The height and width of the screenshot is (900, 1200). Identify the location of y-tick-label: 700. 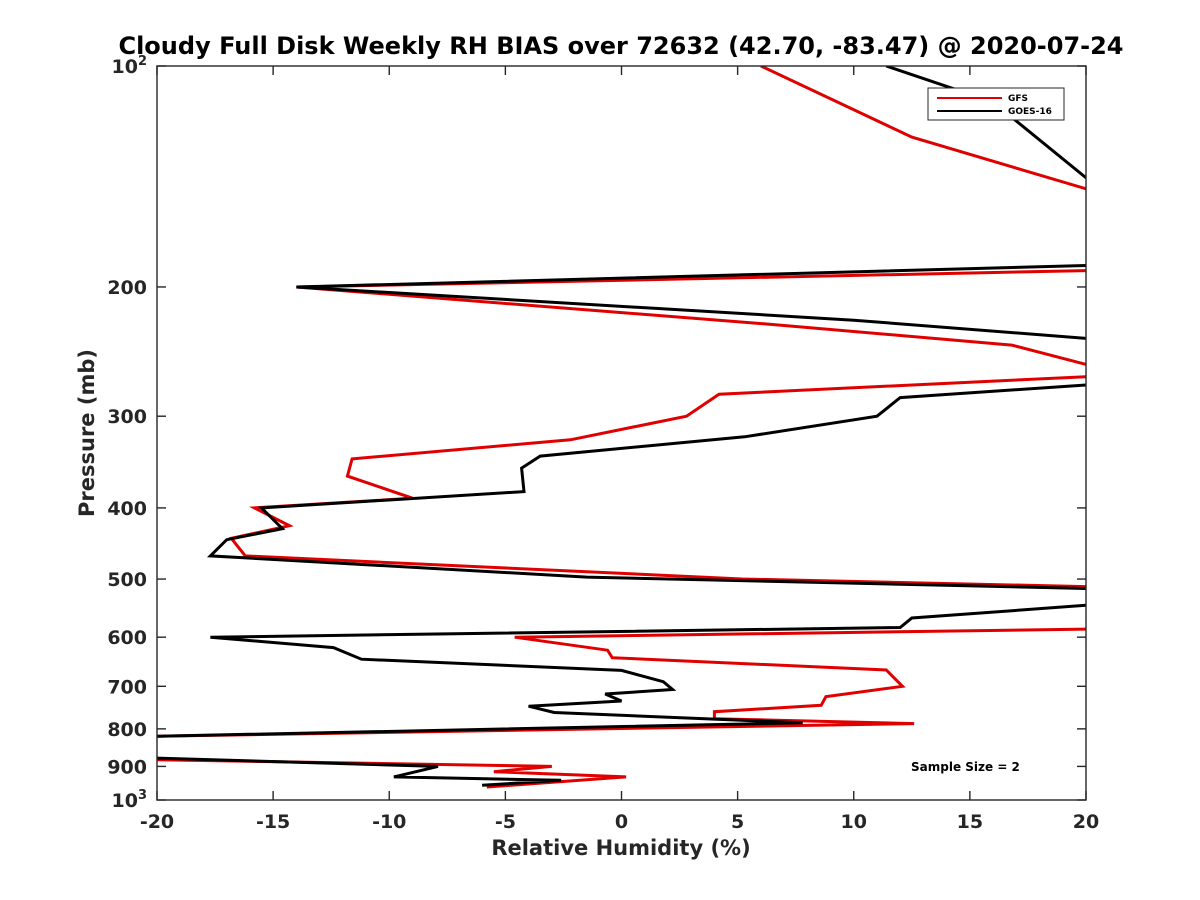
(127, 687).